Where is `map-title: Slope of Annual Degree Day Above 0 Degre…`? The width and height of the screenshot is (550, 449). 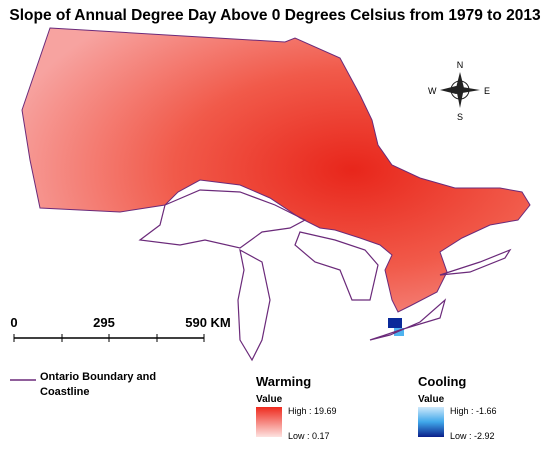 map-title: Slope of Annual Degree Day Above 0 Degre… is located at coordinates (275, 15).